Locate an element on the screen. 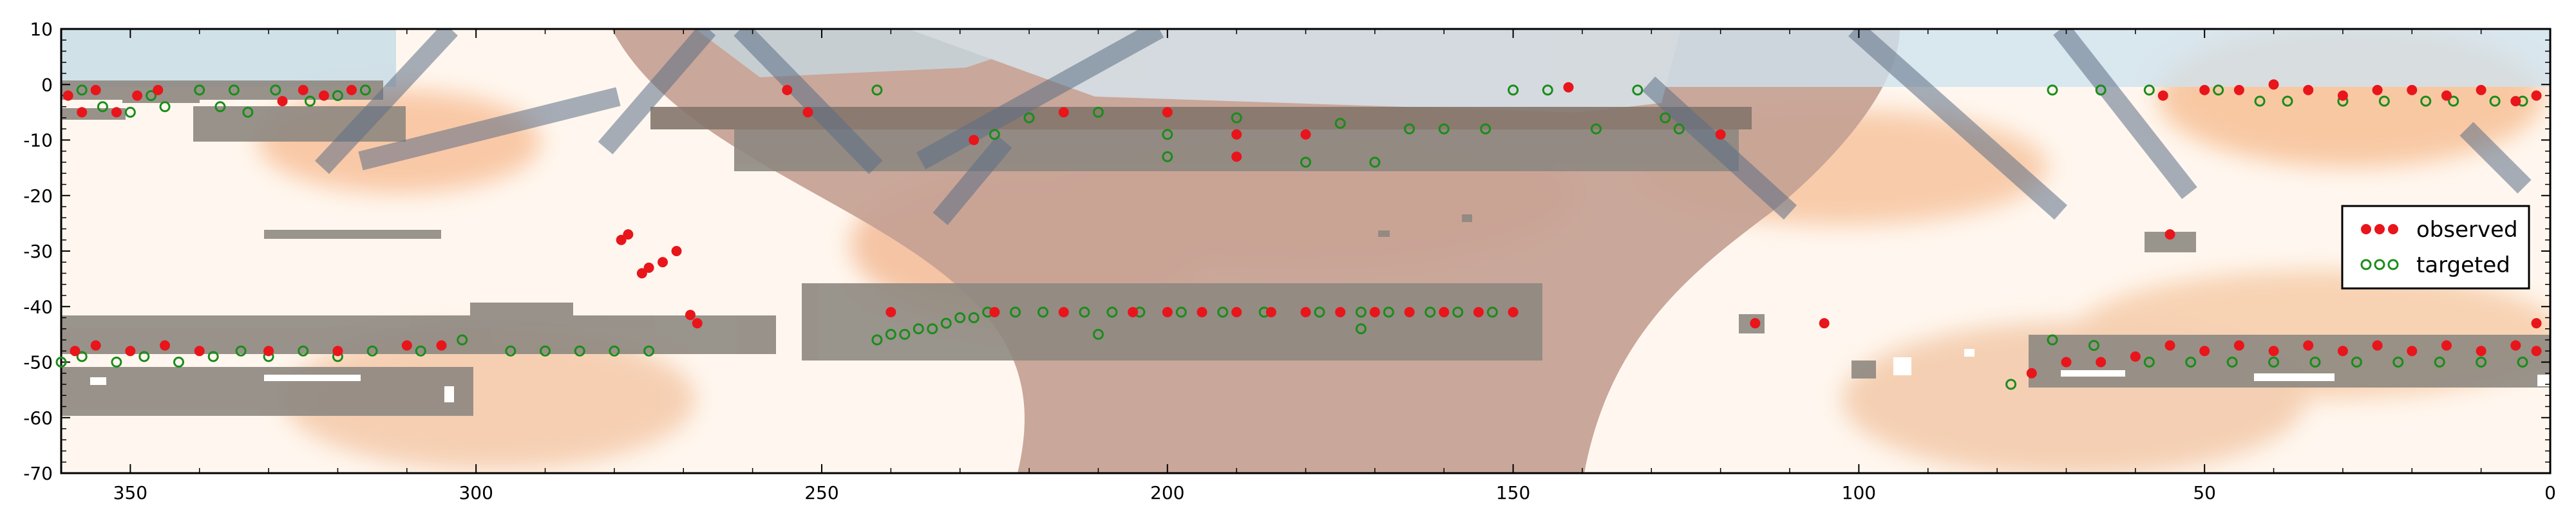  x-tick-label: 350 is located at coordinates (130, 492).